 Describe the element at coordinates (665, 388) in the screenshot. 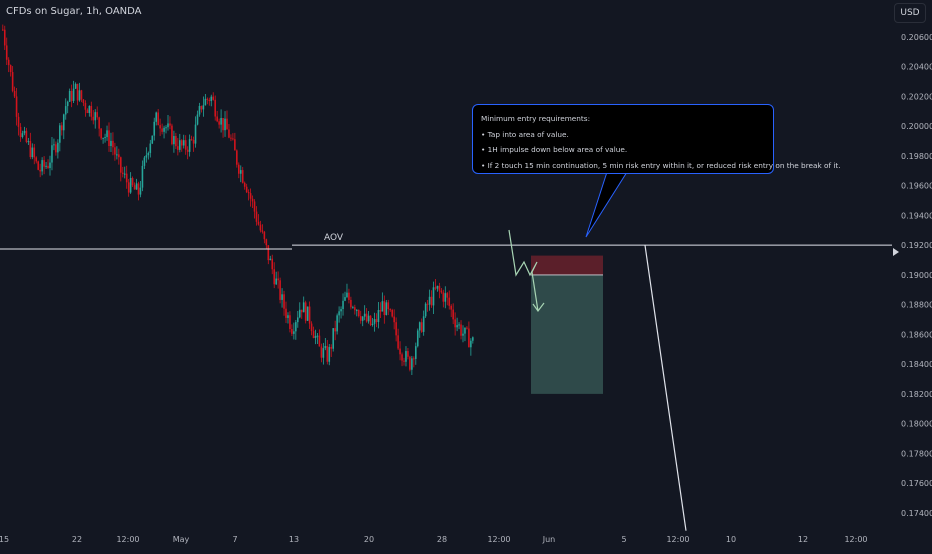

I see `target-projection-line` at that location.